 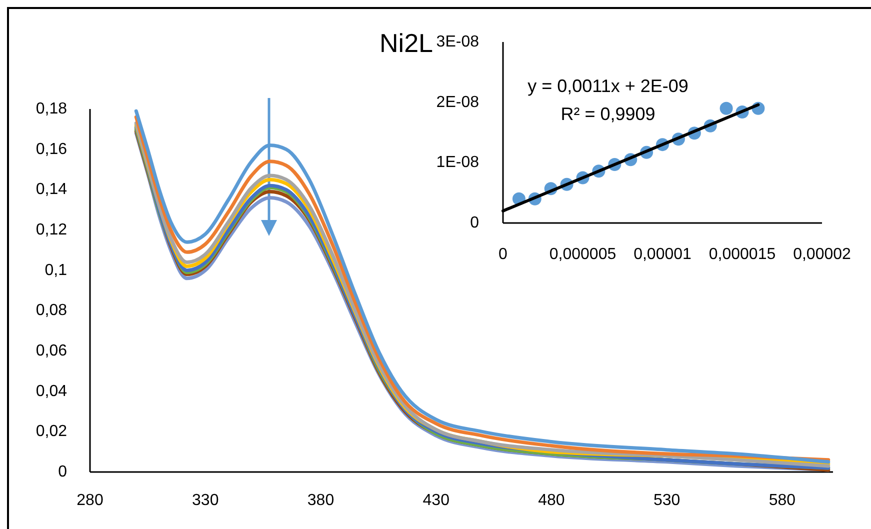 I want to click on x-tick-label: 280, so click(x=90, y=500).